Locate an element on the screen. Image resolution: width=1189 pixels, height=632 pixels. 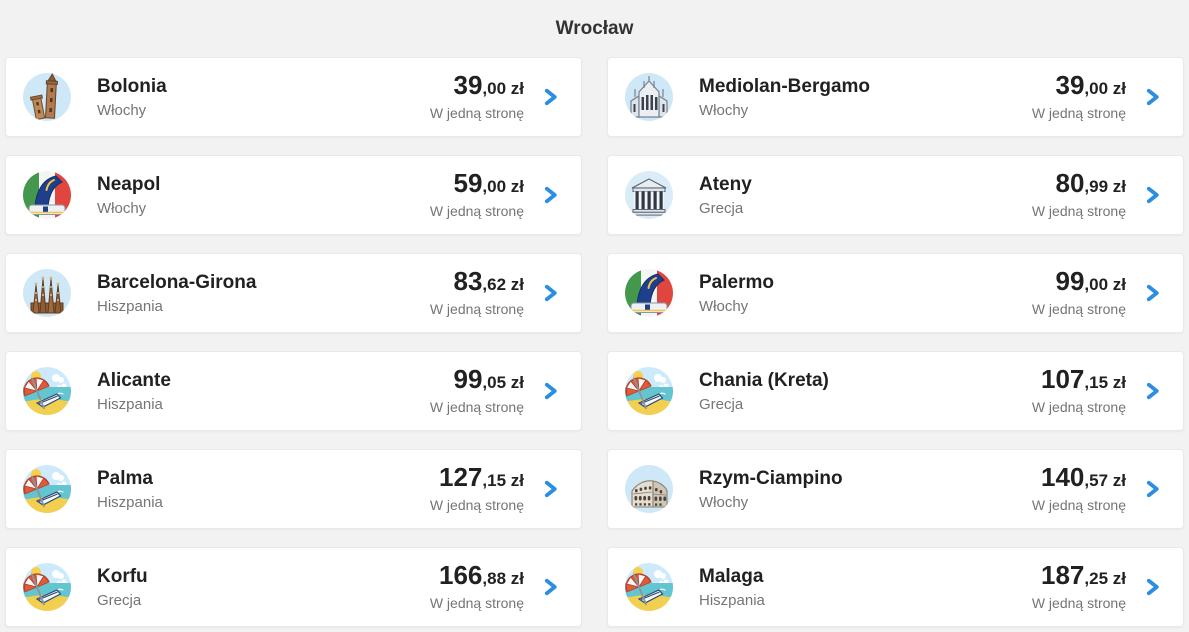
price: 83,62 zł is located at coordinates (477, 283).